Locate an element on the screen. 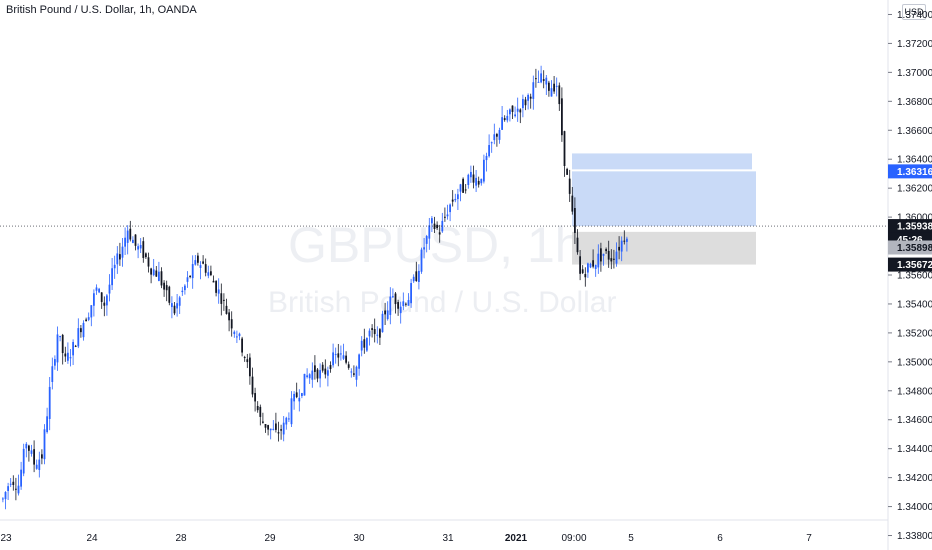 The height and width of the screenshot is (550, 932). x-tick-label: 28 is located at coordinates (181, 538).